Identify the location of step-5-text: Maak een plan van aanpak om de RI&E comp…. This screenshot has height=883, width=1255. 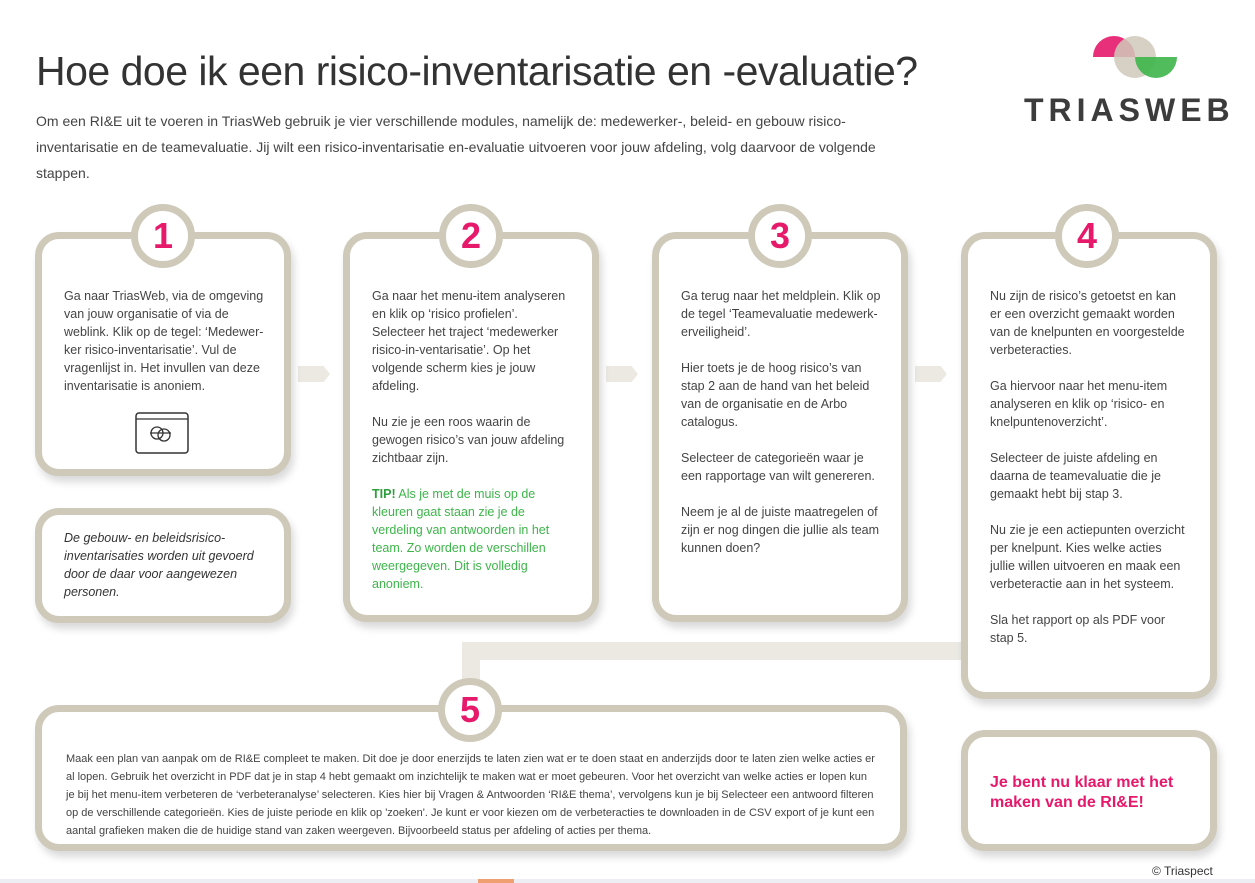
(470, 795).